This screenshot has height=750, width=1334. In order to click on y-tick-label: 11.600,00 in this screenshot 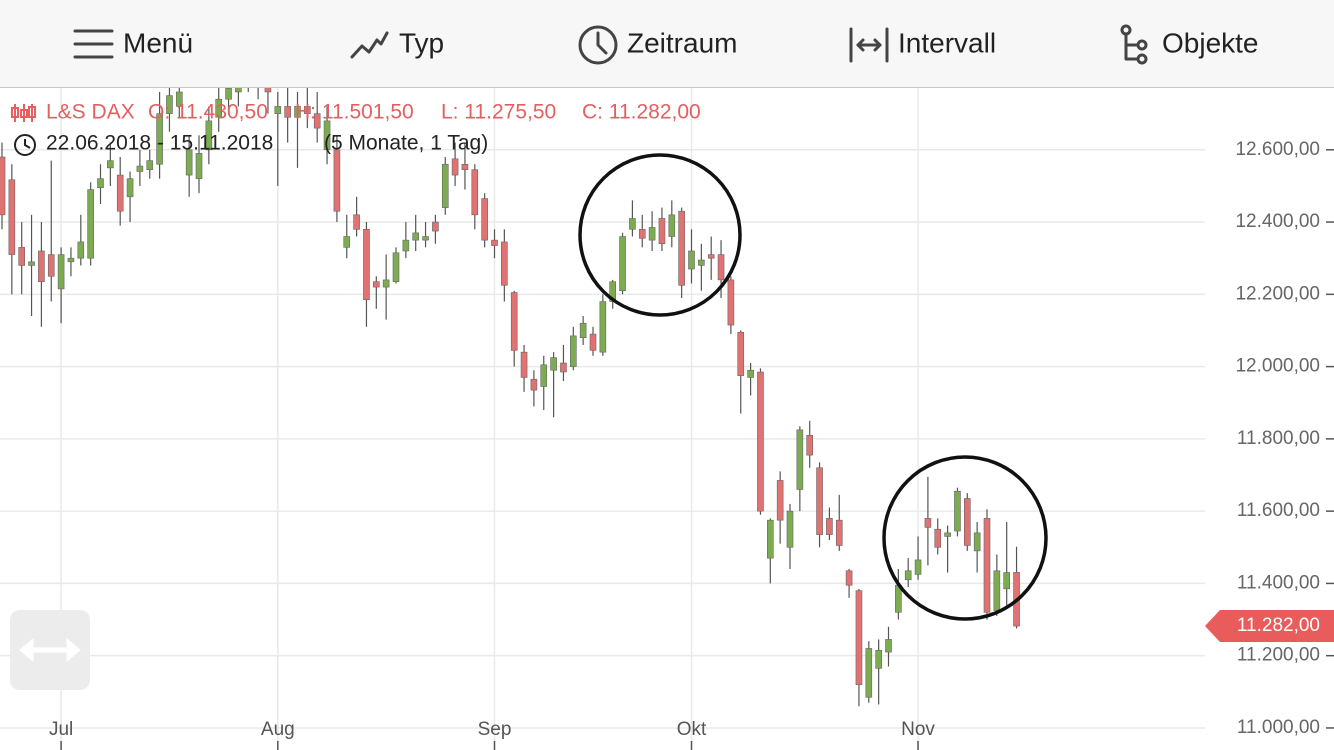, I will do `click(1278, 510)`.